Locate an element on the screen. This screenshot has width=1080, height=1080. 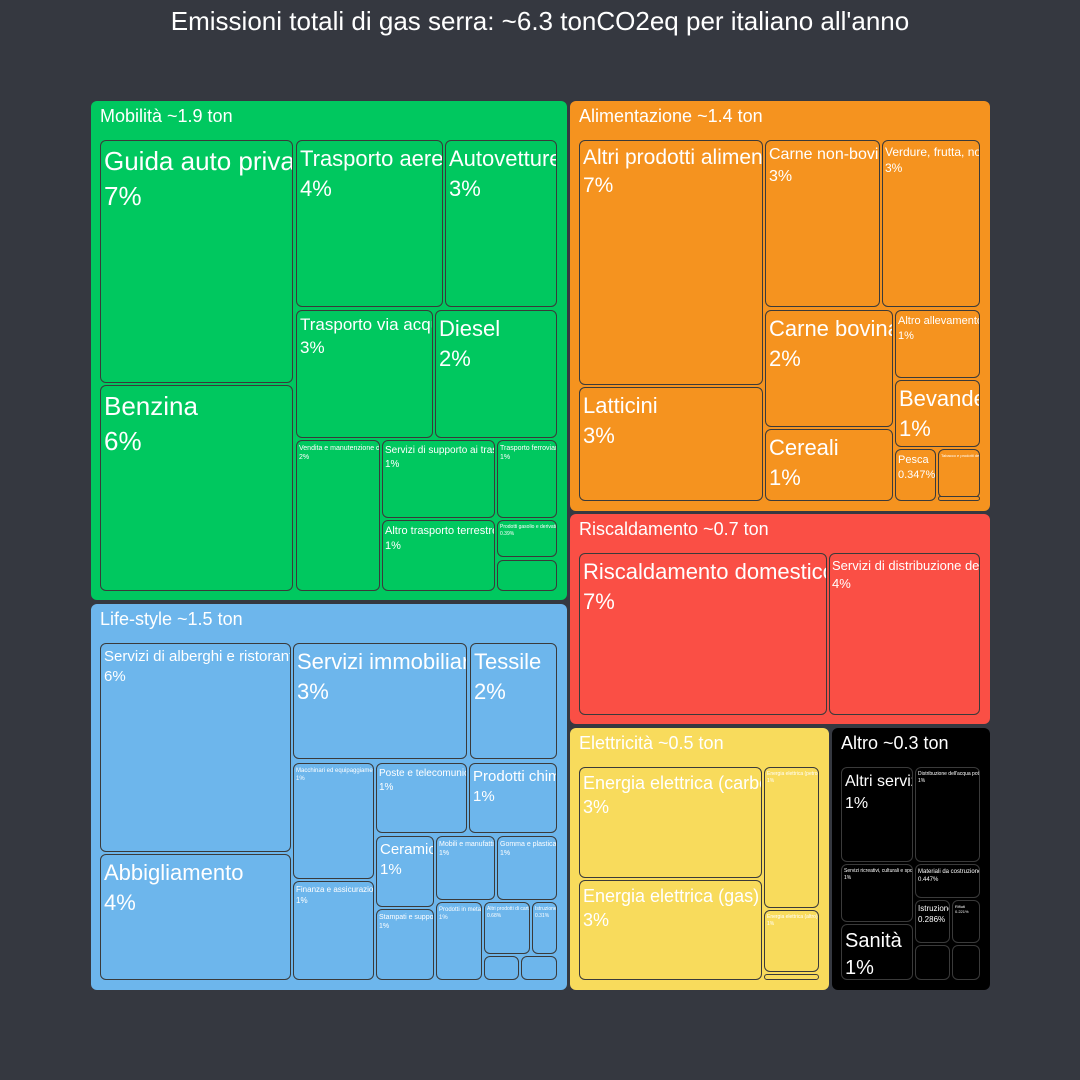
treemap-tile-tabacco-e-prodotti-del-tabacco: Tabacco e prodotti del tabacco is located at coordinates (959, 473).